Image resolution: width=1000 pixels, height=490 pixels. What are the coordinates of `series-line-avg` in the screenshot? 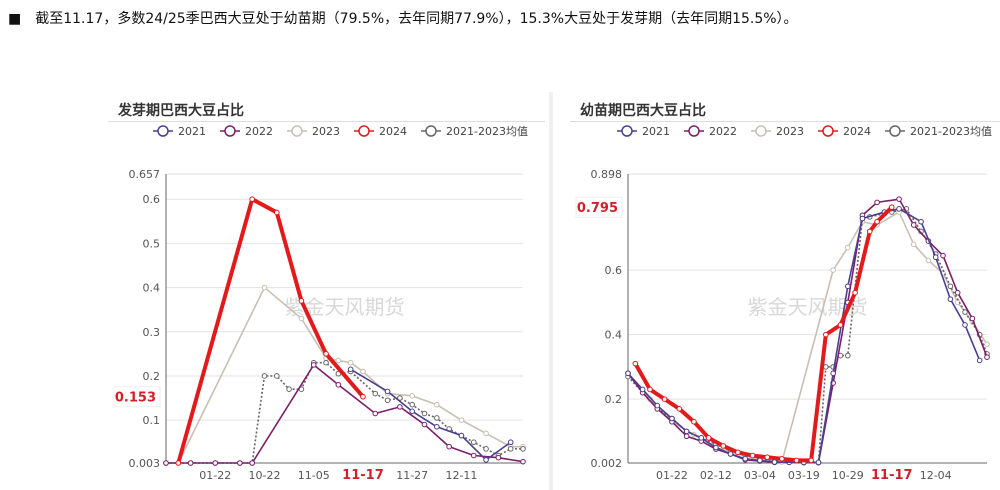 It's located at (344, 412).